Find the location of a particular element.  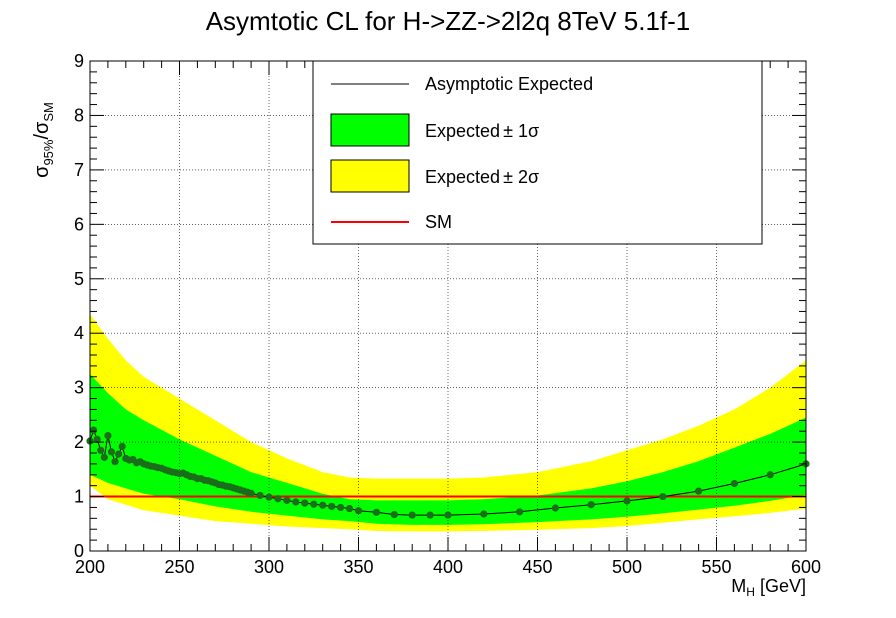

y-label-sub2: SM is located at coordinates (48, 112).